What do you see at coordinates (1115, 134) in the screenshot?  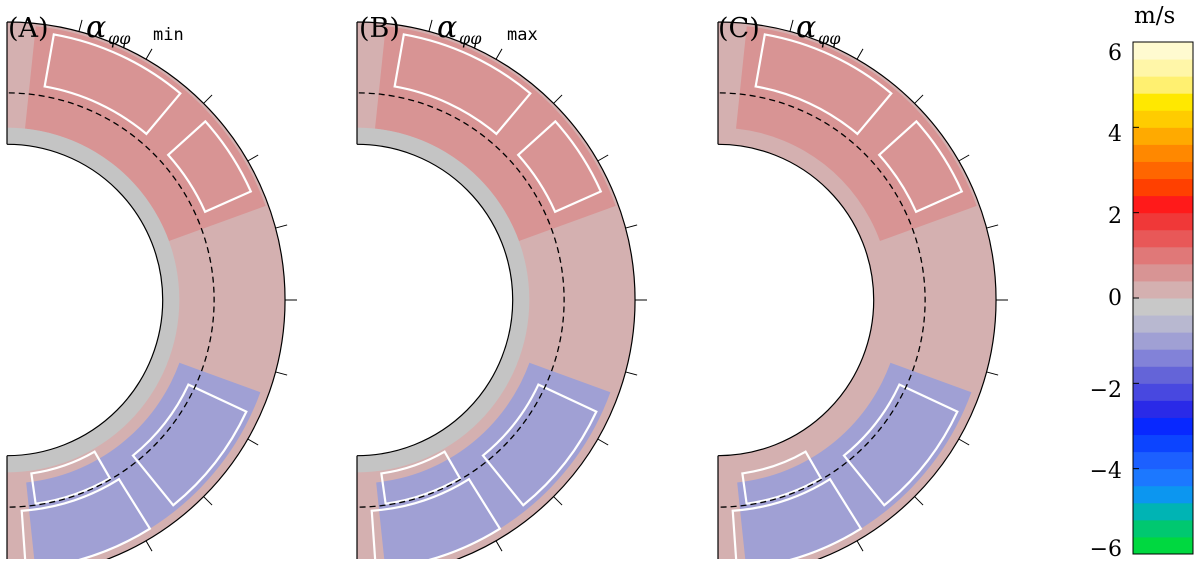 I see `colorbar-tick-label: 4` at bounding box center [1115, 134].